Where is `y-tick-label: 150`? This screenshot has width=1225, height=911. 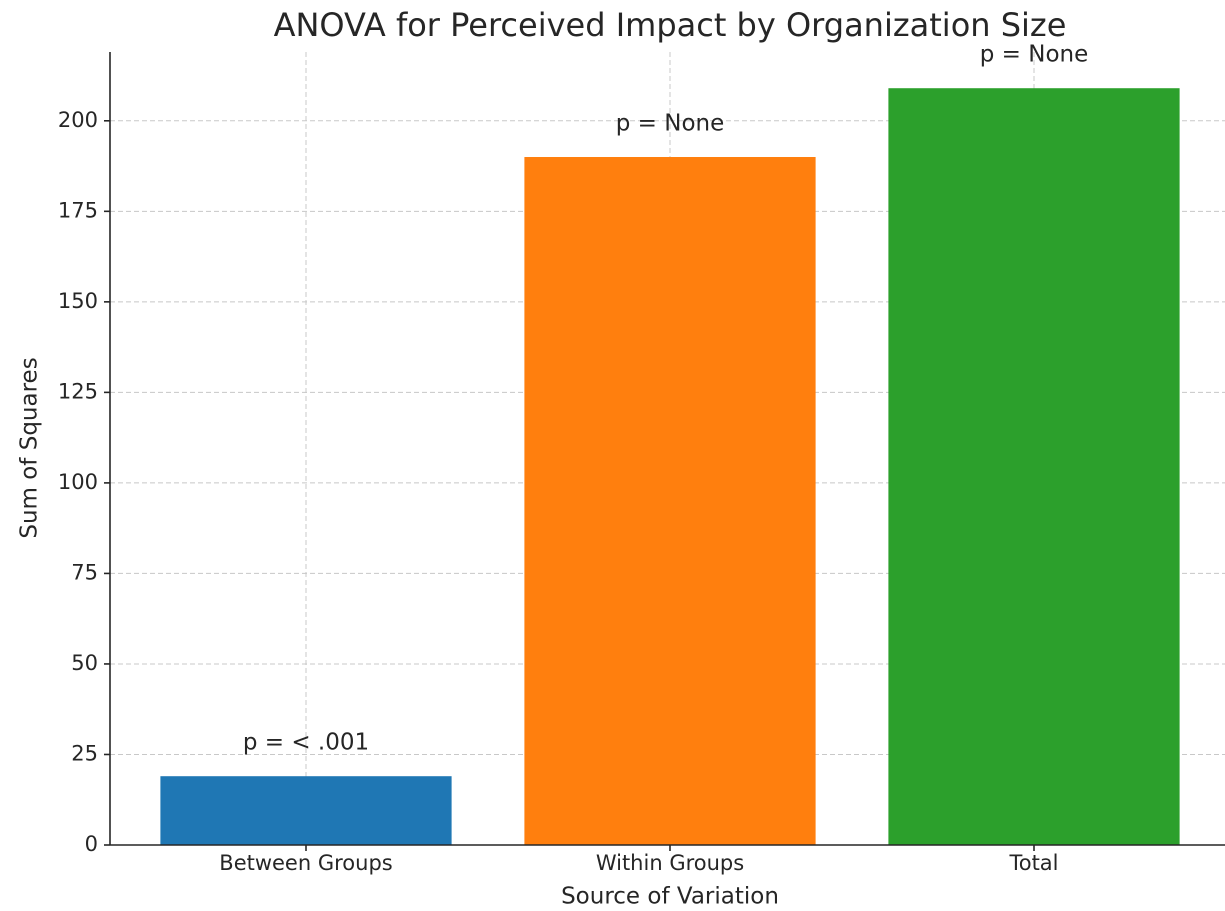 y-tick-label: 150 is located at coordinates (78, 301).